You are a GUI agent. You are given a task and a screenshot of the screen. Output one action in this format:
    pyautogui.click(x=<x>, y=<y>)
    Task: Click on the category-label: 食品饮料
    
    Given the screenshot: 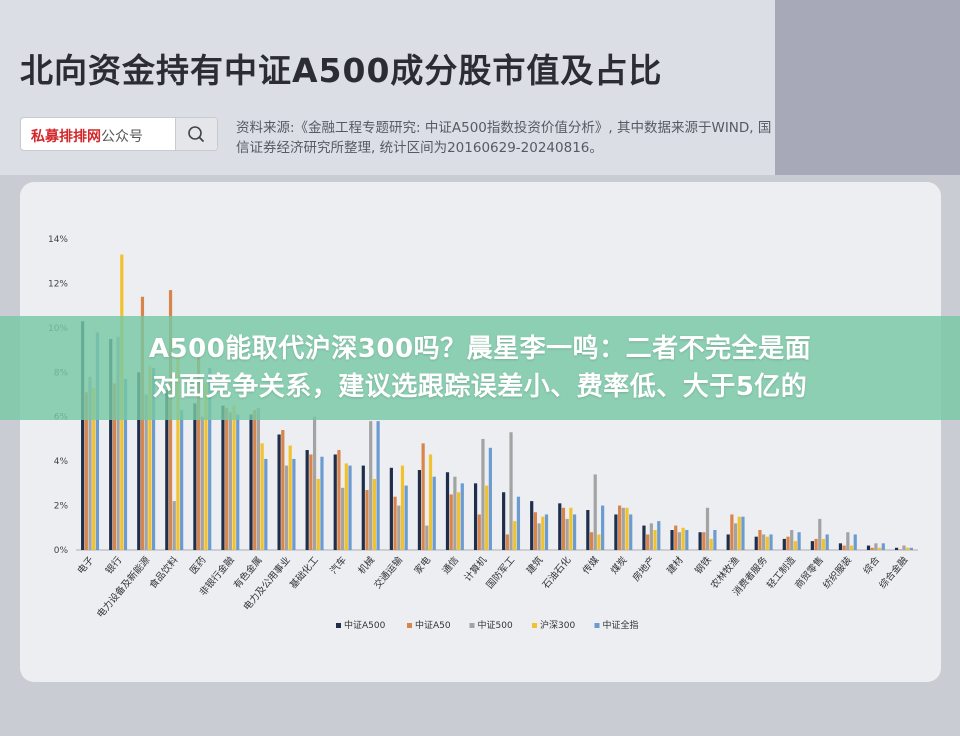 What is the action you would take?
    pyautogui.click(x=164, y=572)
    